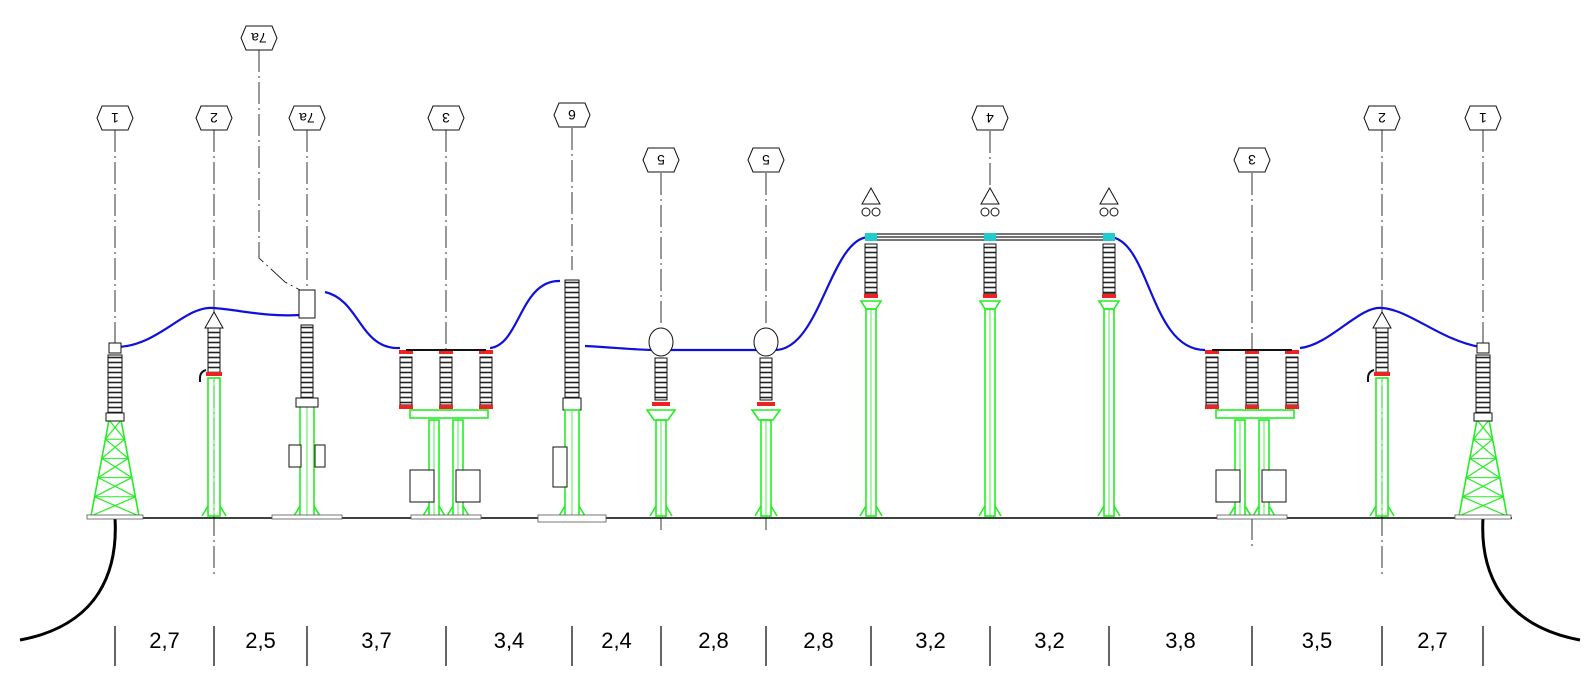 This screenshot has width=1590, height=679. Describe the element at coordinates (307, 402) in the screenshot. I see `vt-base` at that location.